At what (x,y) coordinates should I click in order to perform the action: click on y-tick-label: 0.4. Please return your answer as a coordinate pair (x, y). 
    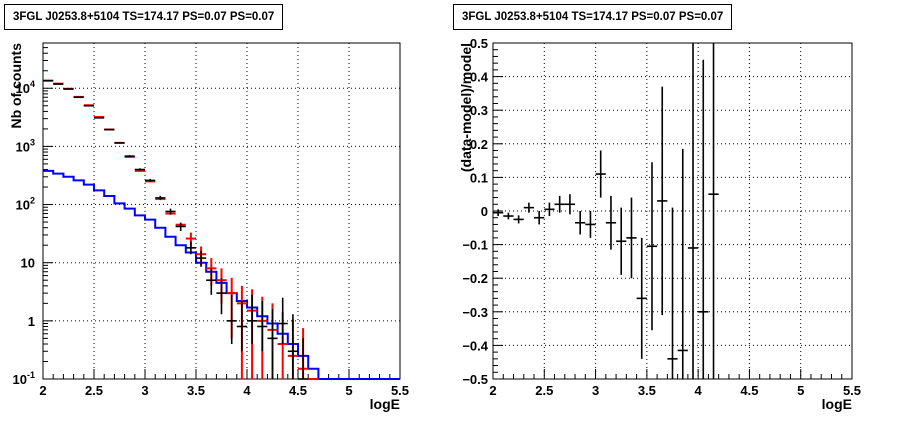
    Looking at the image, I should click on (479, 77).